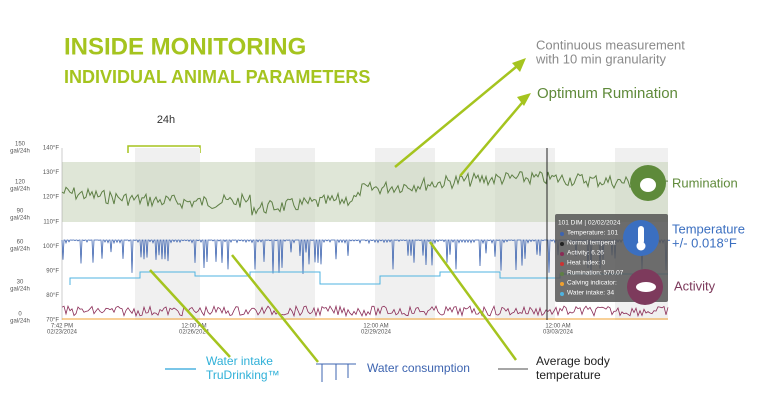  Describe the element at coordinates (590, 293) in the screenshot. I see `tooltip-text: Water intake: 34` at that location.